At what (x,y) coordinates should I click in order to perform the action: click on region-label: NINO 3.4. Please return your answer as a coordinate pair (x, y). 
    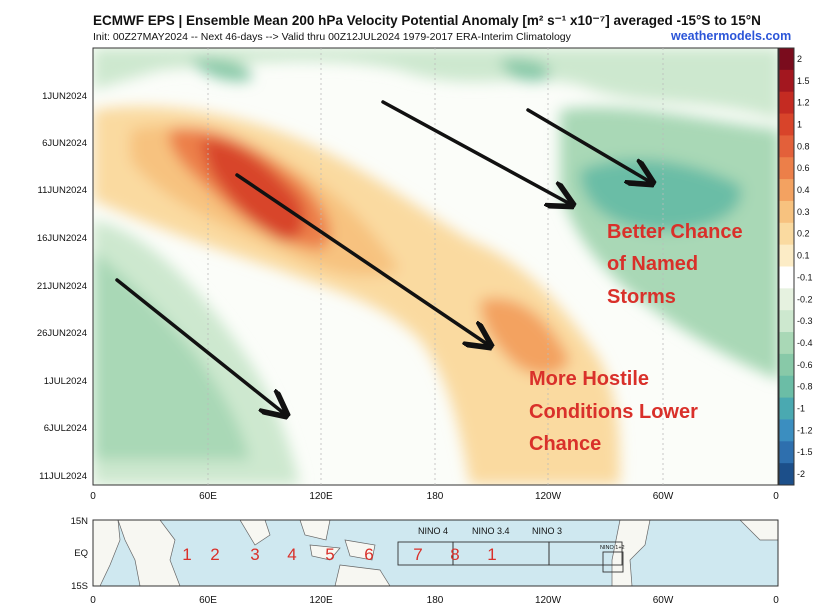
    Looking at the image, I should click on (491, 531).